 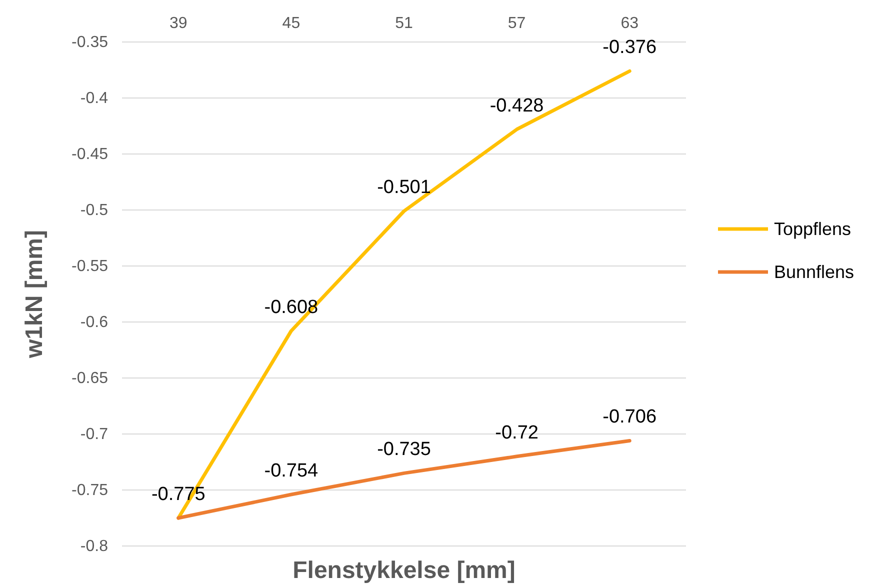 I want to click on data-label: -0.754, so click(x=291, y=471).